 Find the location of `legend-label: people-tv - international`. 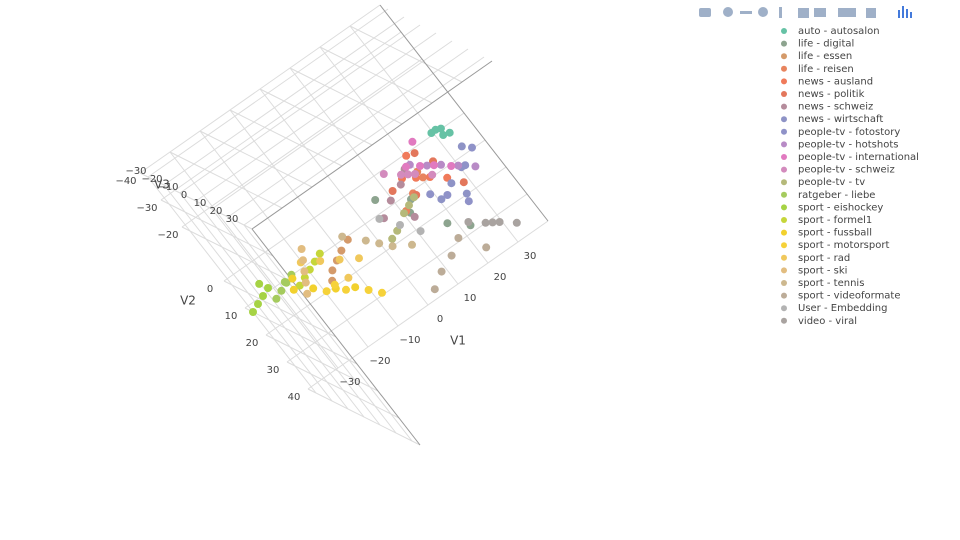

legend-label: people-tv - international is located at coordinates (858, 157).